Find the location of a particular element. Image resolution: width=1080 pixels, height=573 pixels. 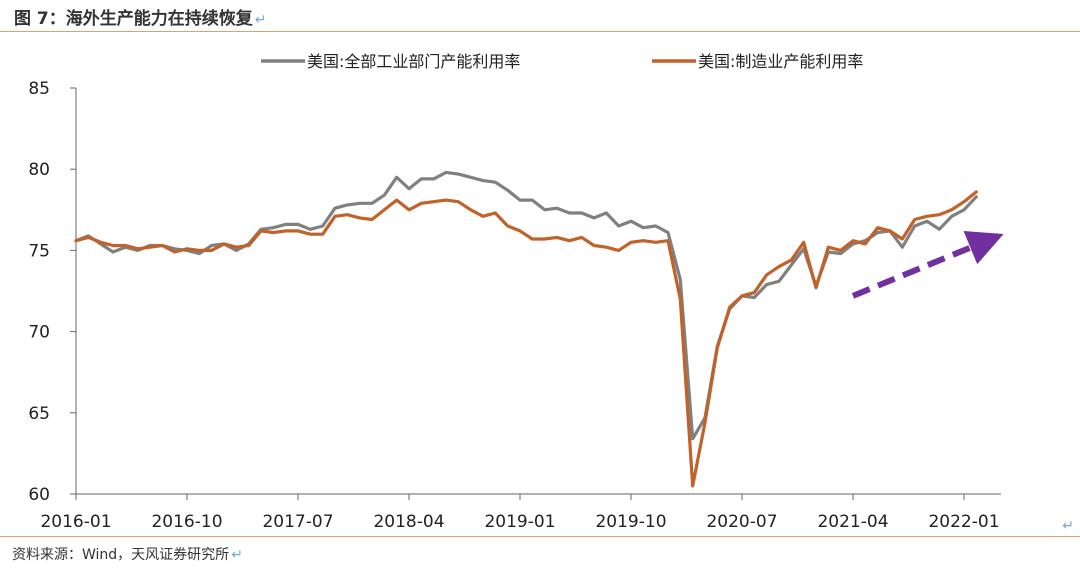

top-divider is located at coordinates (540, 31).